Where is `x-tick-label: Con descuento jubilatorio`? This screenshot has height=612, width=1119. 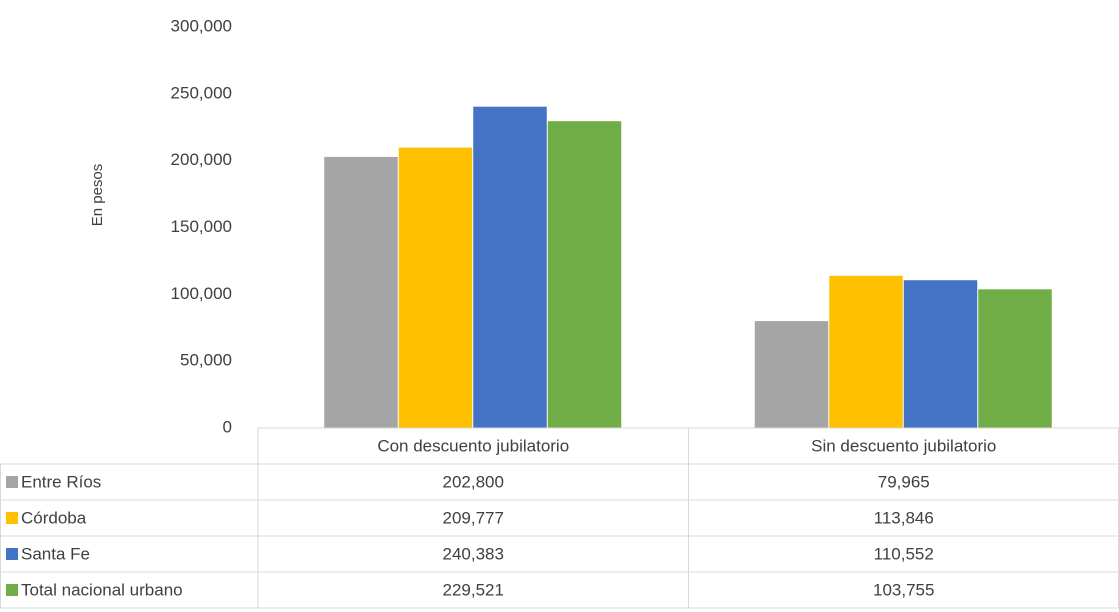
x-tick-label: Con descuento jubilatorio is located at coordinates (473, 445).